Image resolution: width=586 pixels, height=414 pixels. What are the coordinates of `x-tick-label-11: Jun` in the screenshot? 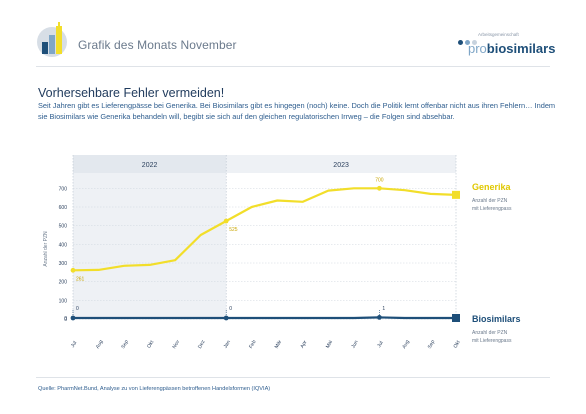 It's located at (354, 344).